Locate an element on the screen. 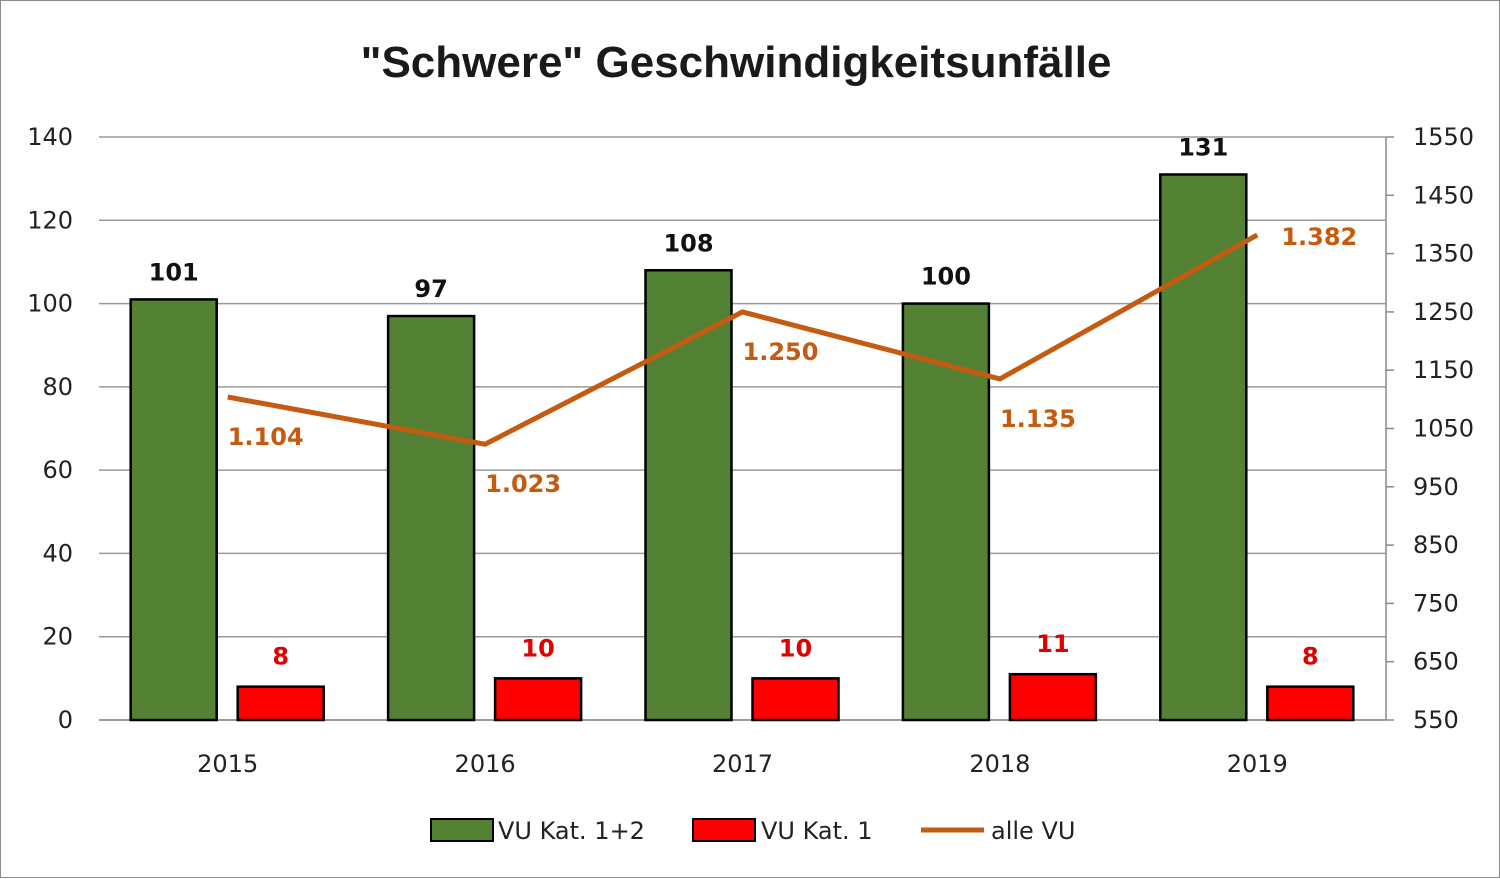 Image resolution: width=1500 pixels, height=879 pixels. data-label-vu-kat-1-2: 108 is located at coordinates (688, 243).